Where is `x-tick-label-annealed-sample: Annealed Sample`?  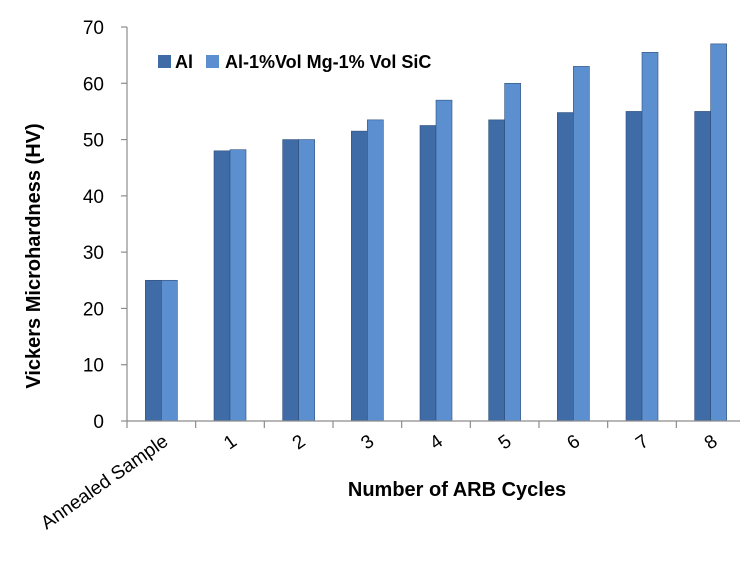 x-tick-label-annealed-sample: Annealed Sample is located at coordinates (104, 482).